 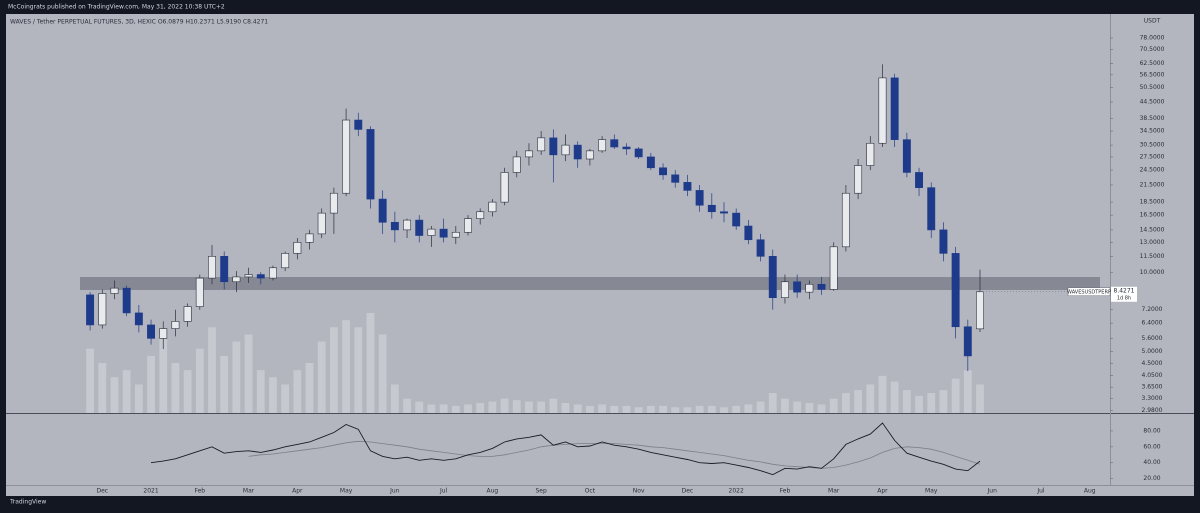 I want to click on y-tick-label: 62.5000, so click(x=1152, y=63).